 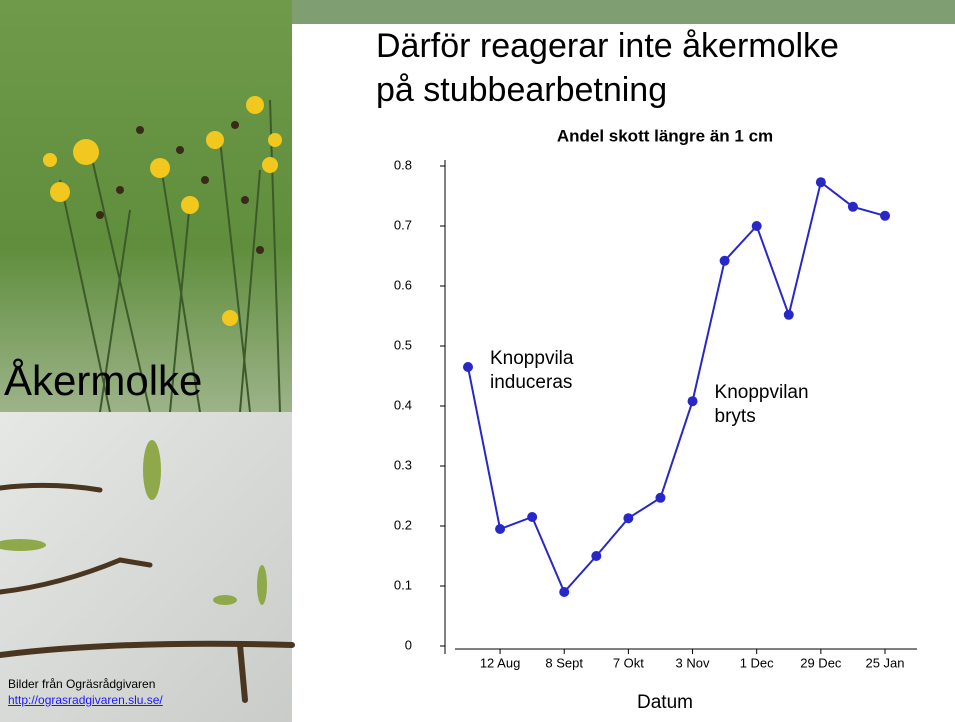 What do you see at coordinates (408, 644) in the screenshot?
I see `y-tick-label: 0` at bounding box center [408, 644].